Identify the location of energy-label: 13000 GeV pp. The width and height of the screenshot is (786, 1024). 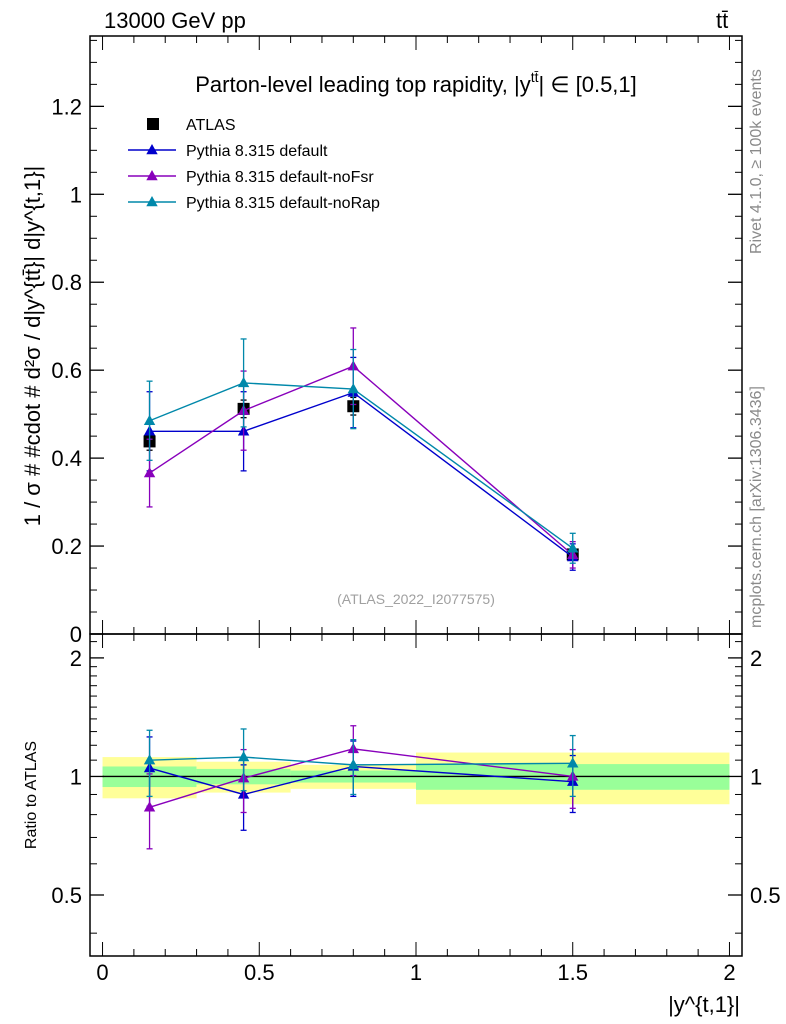
(175, 20).